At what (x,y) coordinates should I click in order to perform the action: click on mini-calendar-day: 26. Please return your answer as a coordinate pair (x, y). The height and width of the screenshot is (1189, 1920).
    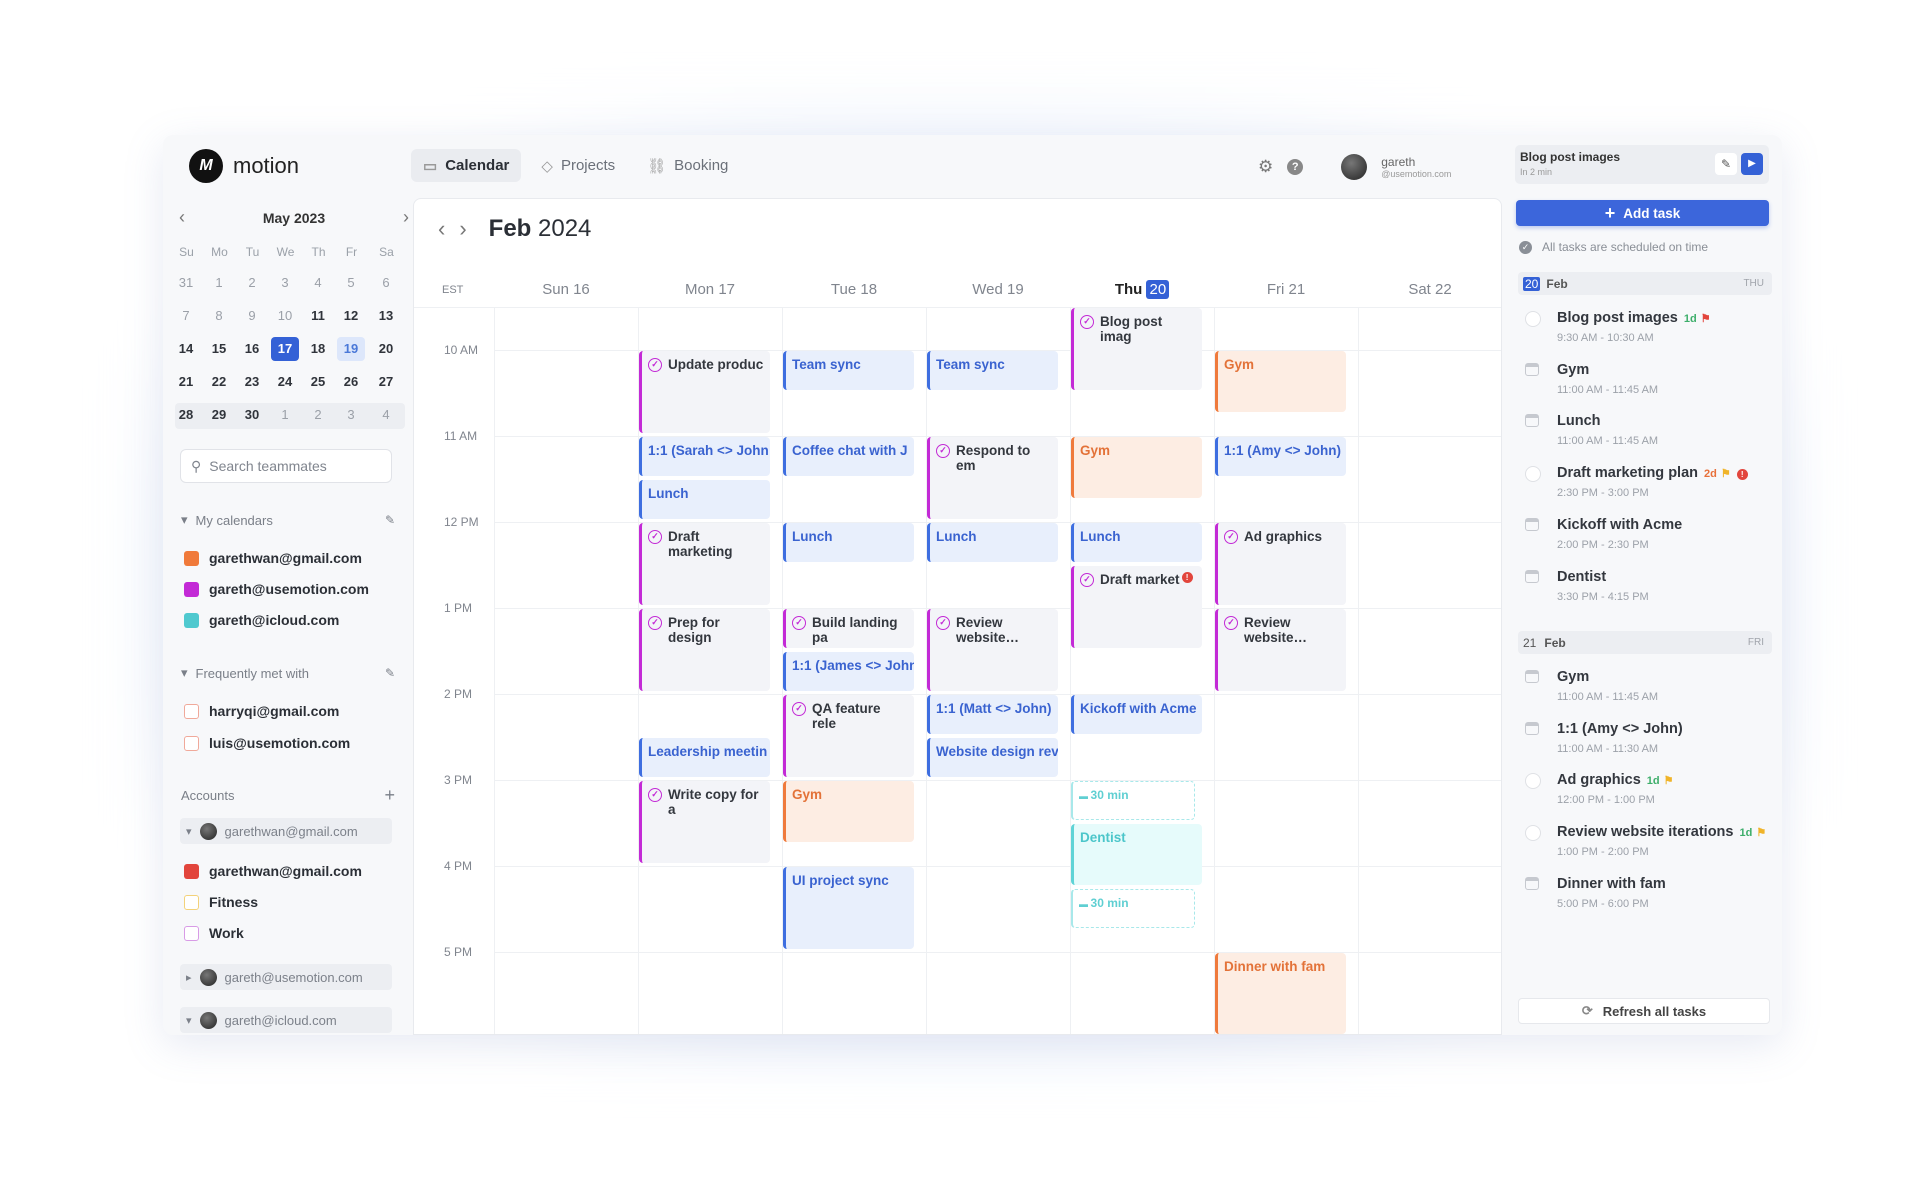
    Looking at the image, I should click on (351, 381).